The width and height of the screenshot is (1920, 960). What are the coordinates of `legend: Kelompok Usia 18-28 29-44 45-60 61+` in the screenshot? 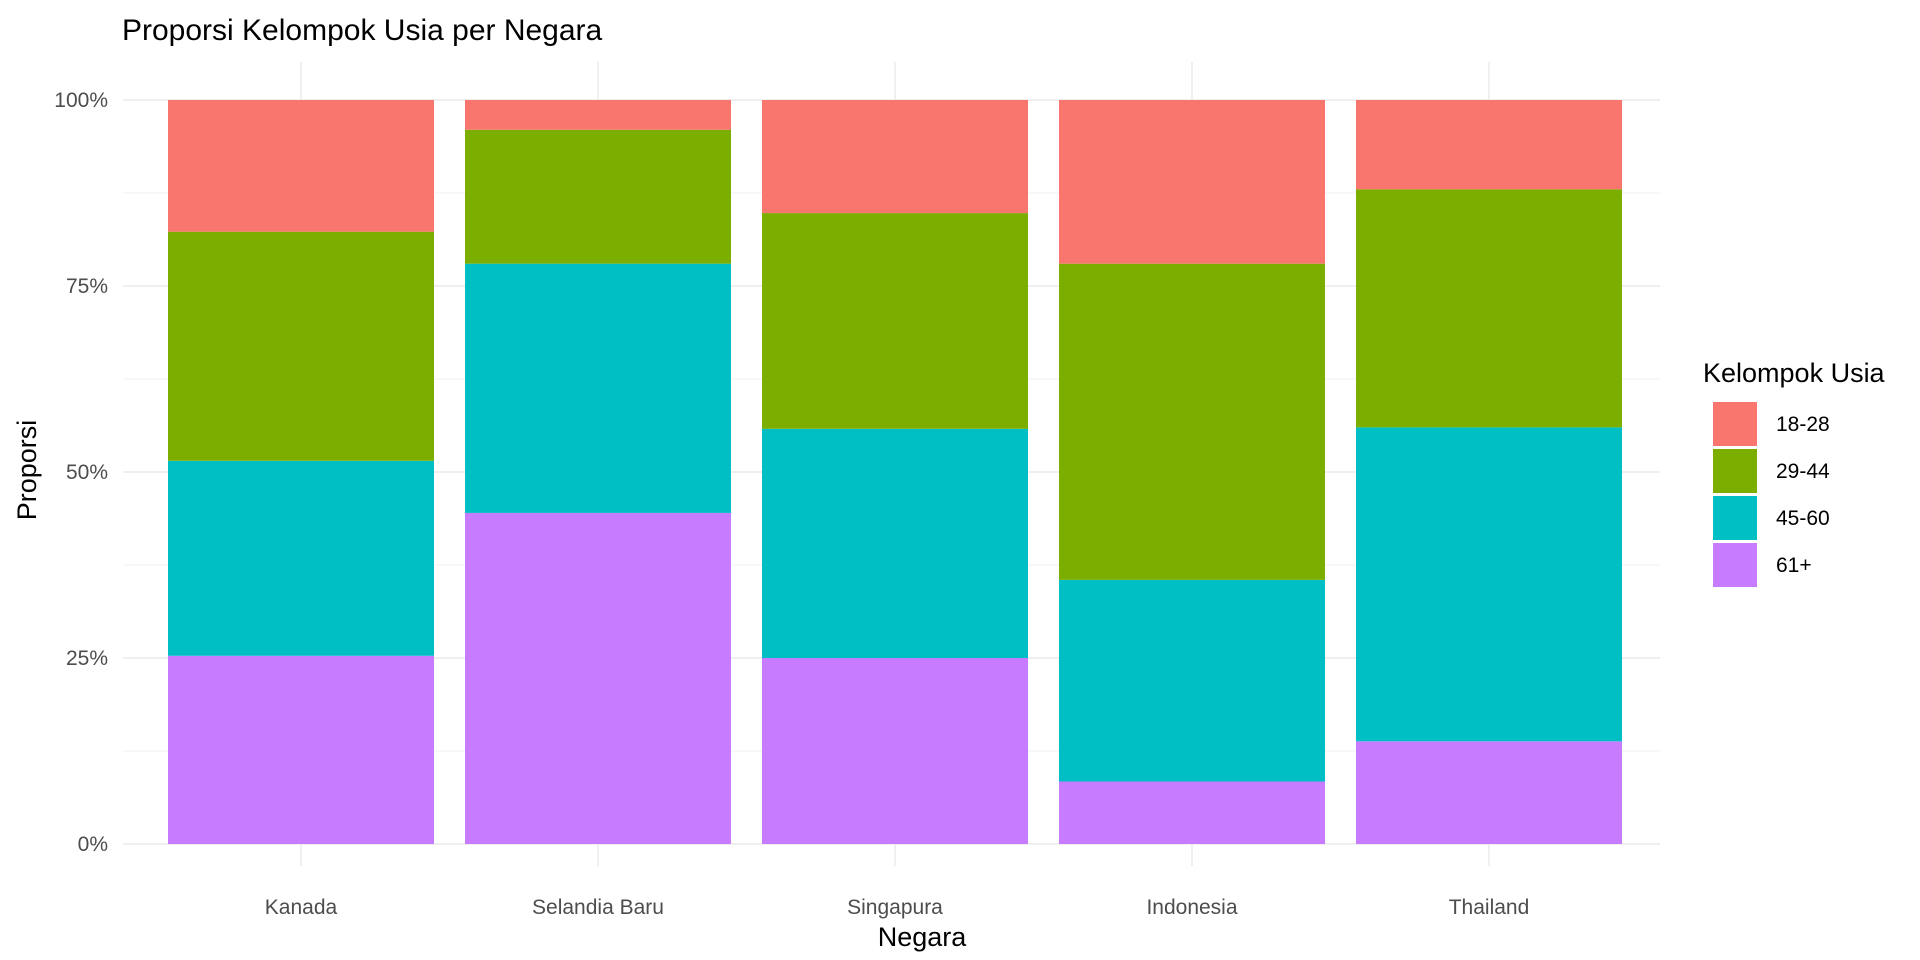 It's located at (1794, 472).